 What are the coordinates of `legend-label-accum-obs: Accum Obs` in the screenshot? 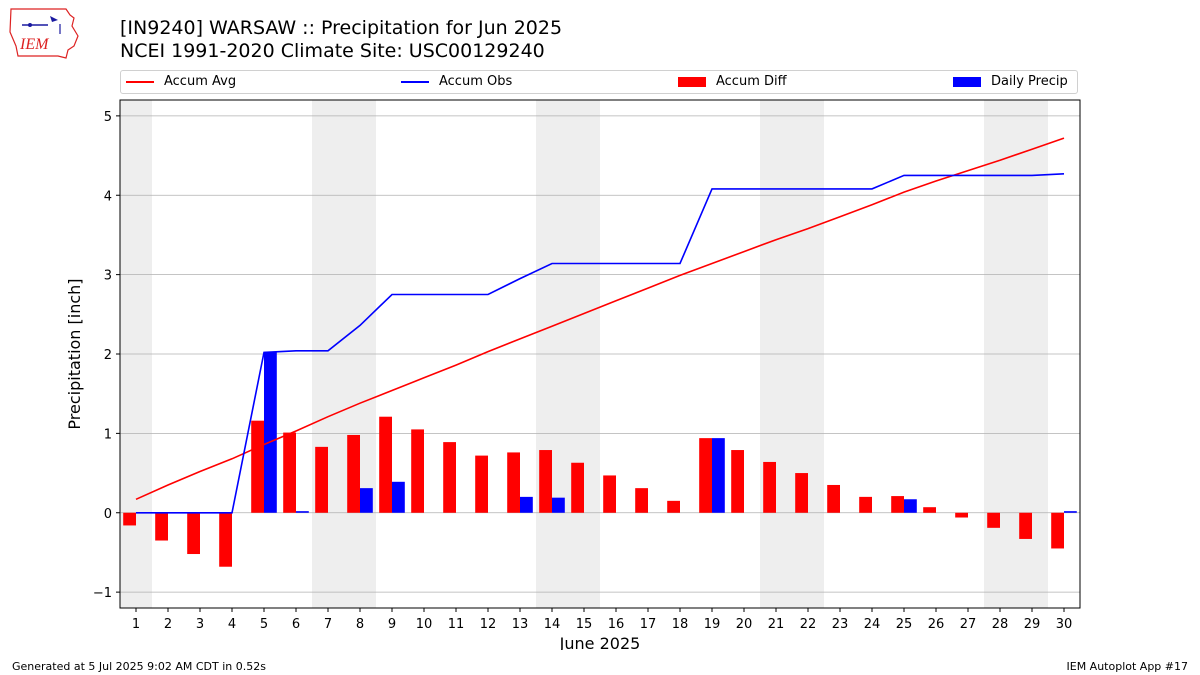 It's located at (476, 81).